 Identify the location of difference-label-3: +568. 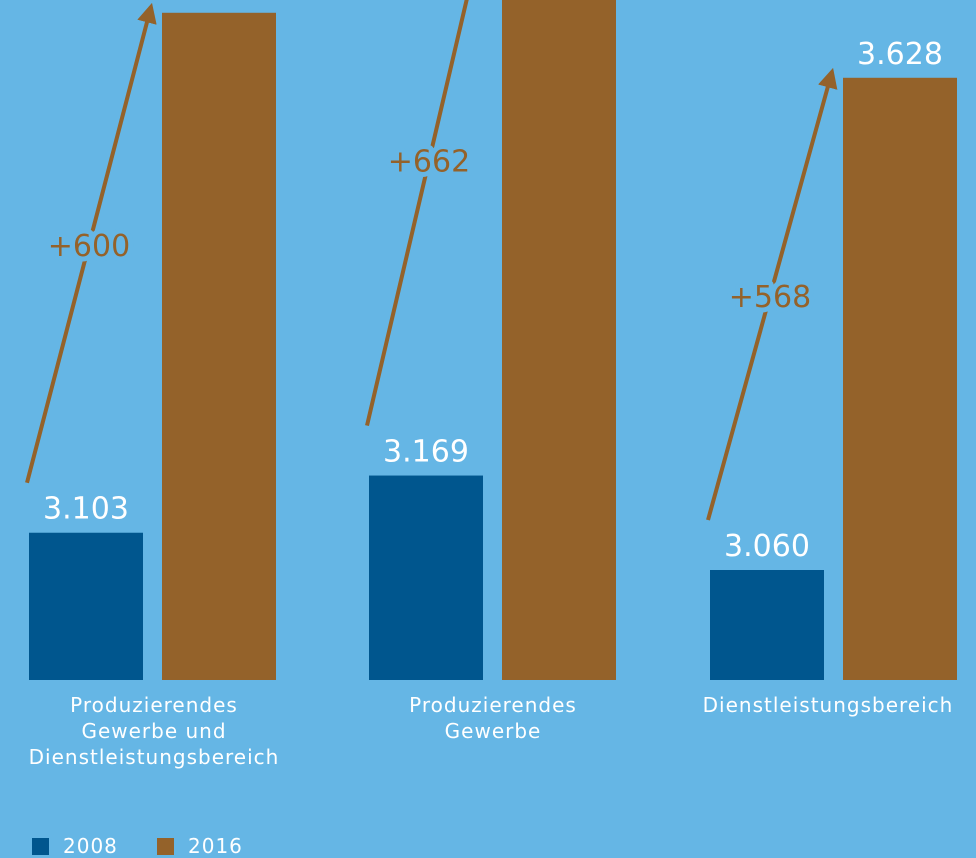
(770, 297).